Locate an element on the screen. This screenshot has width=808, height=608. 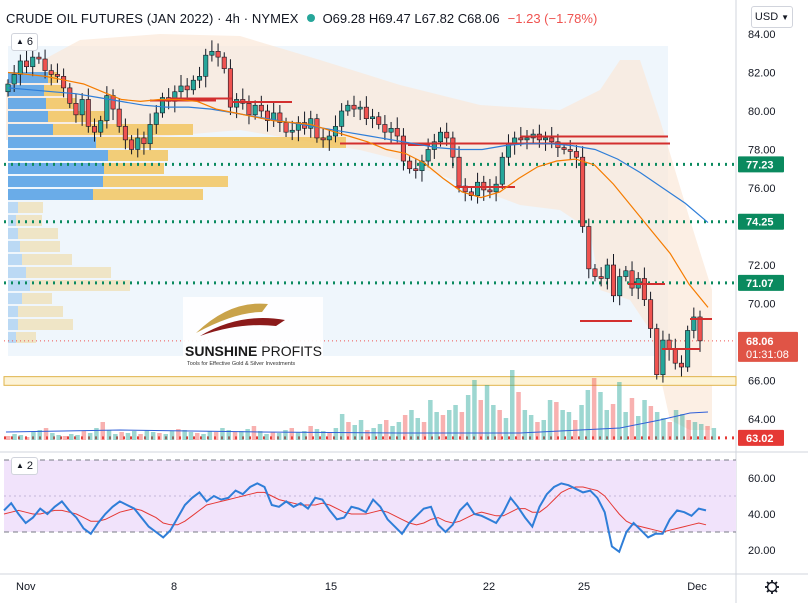
rsi-axis-tick: 20.00 is located at coordinates (762, 551).